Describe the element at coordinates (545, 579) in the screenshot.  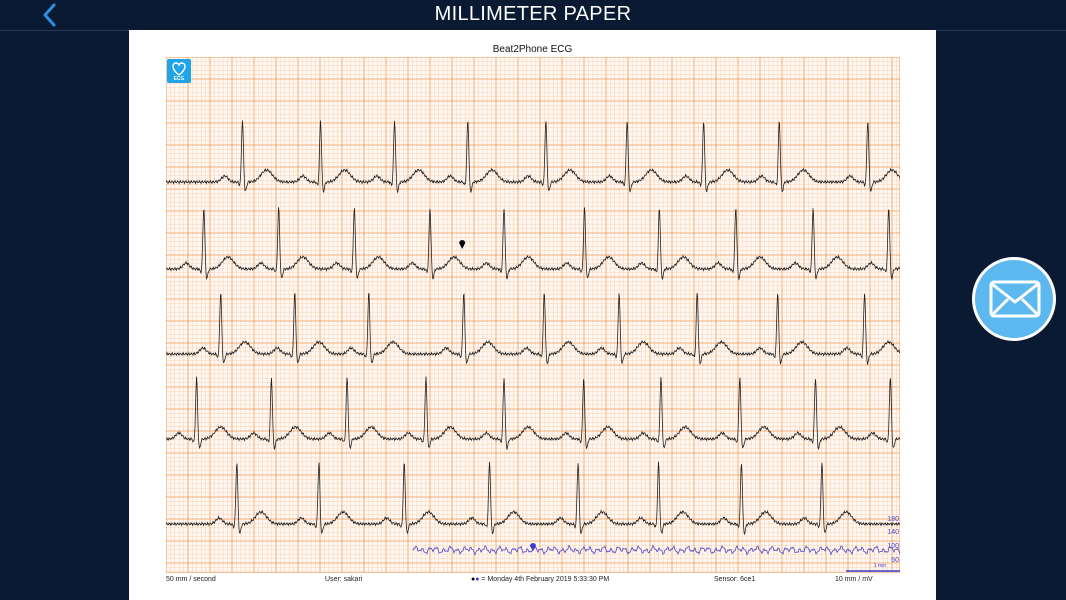
I see `datetime-text: = Monday 4th February 2019 5:33:30 PM` at that location.